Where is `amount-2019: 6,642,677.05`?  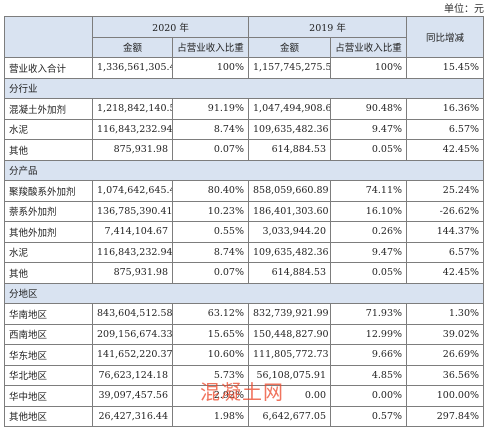 amount-2019: 6,642,677.05 is located at coordinates (290, 416).